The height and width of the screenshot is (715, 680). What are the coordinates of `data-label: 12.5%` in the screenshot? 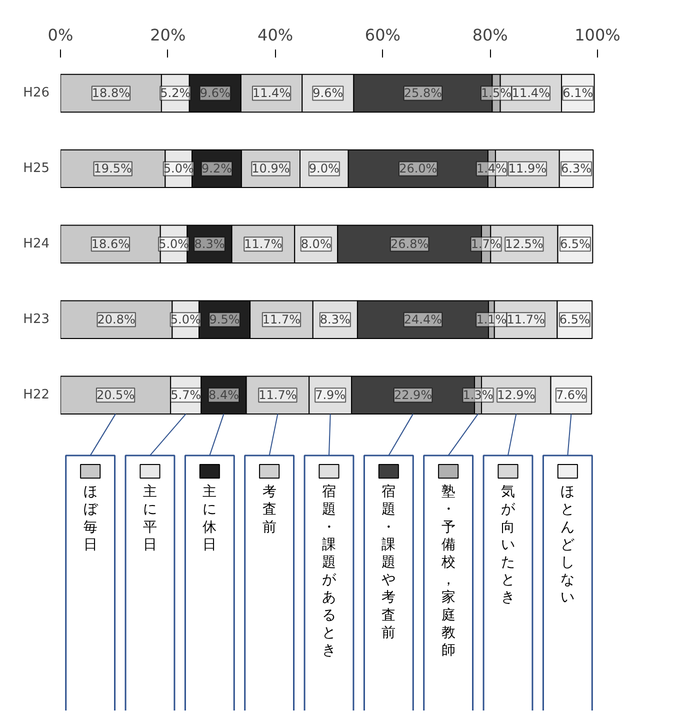 It's located at (524, 244).